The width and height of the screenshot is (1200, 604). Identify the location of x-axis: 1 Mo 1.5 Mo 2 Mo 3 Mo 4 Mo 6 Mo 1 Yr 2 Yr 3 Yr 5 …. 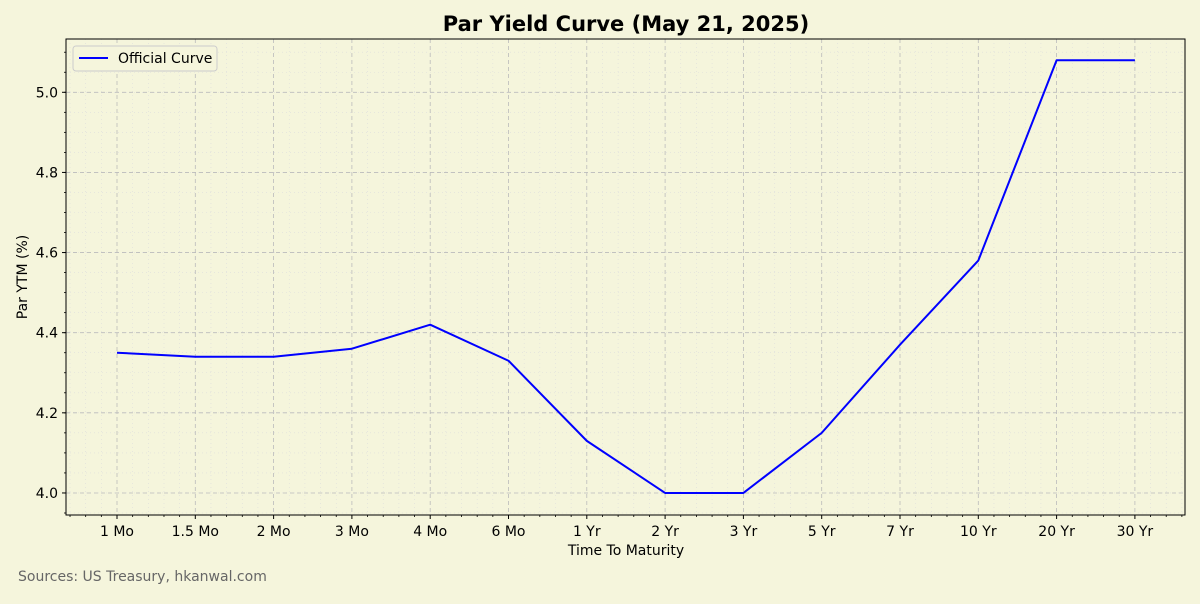
(626, 527).